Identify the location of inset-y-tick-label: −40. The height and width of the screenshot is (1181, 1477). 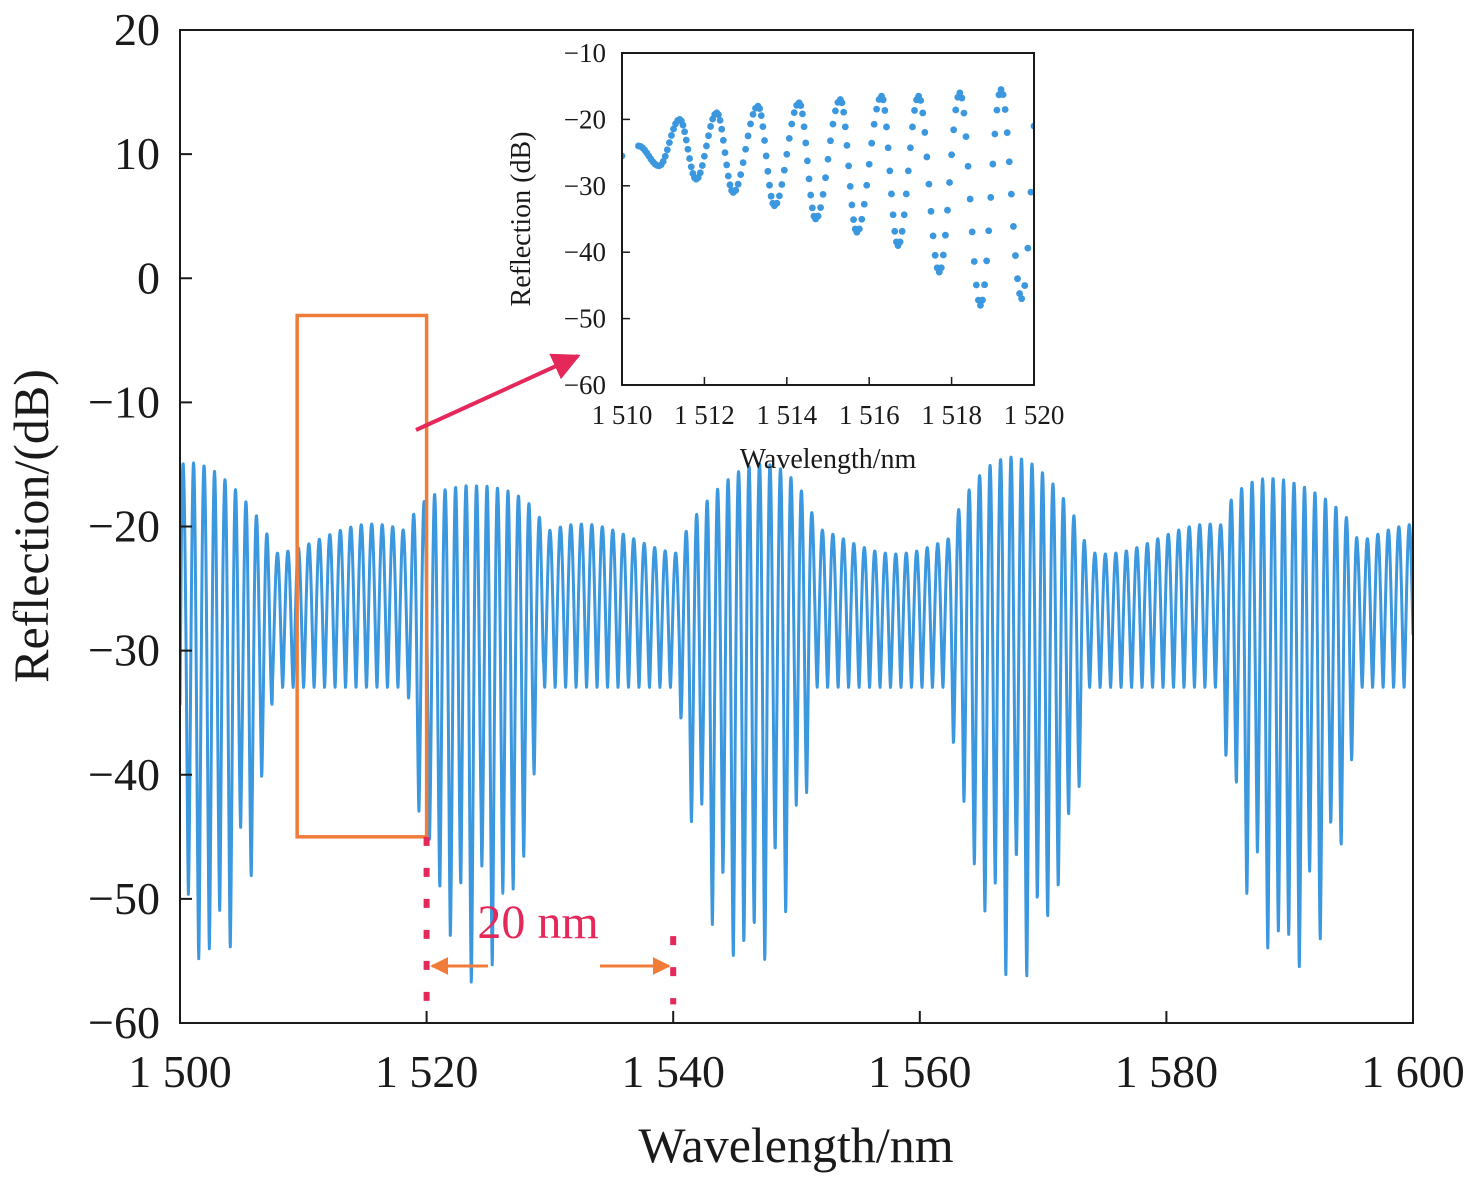
(585, 252).